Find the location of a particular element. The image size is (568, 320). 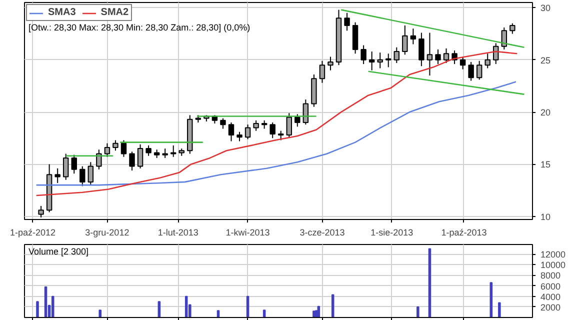

y-tick-label: 30 is located at coordinates (545, 8).